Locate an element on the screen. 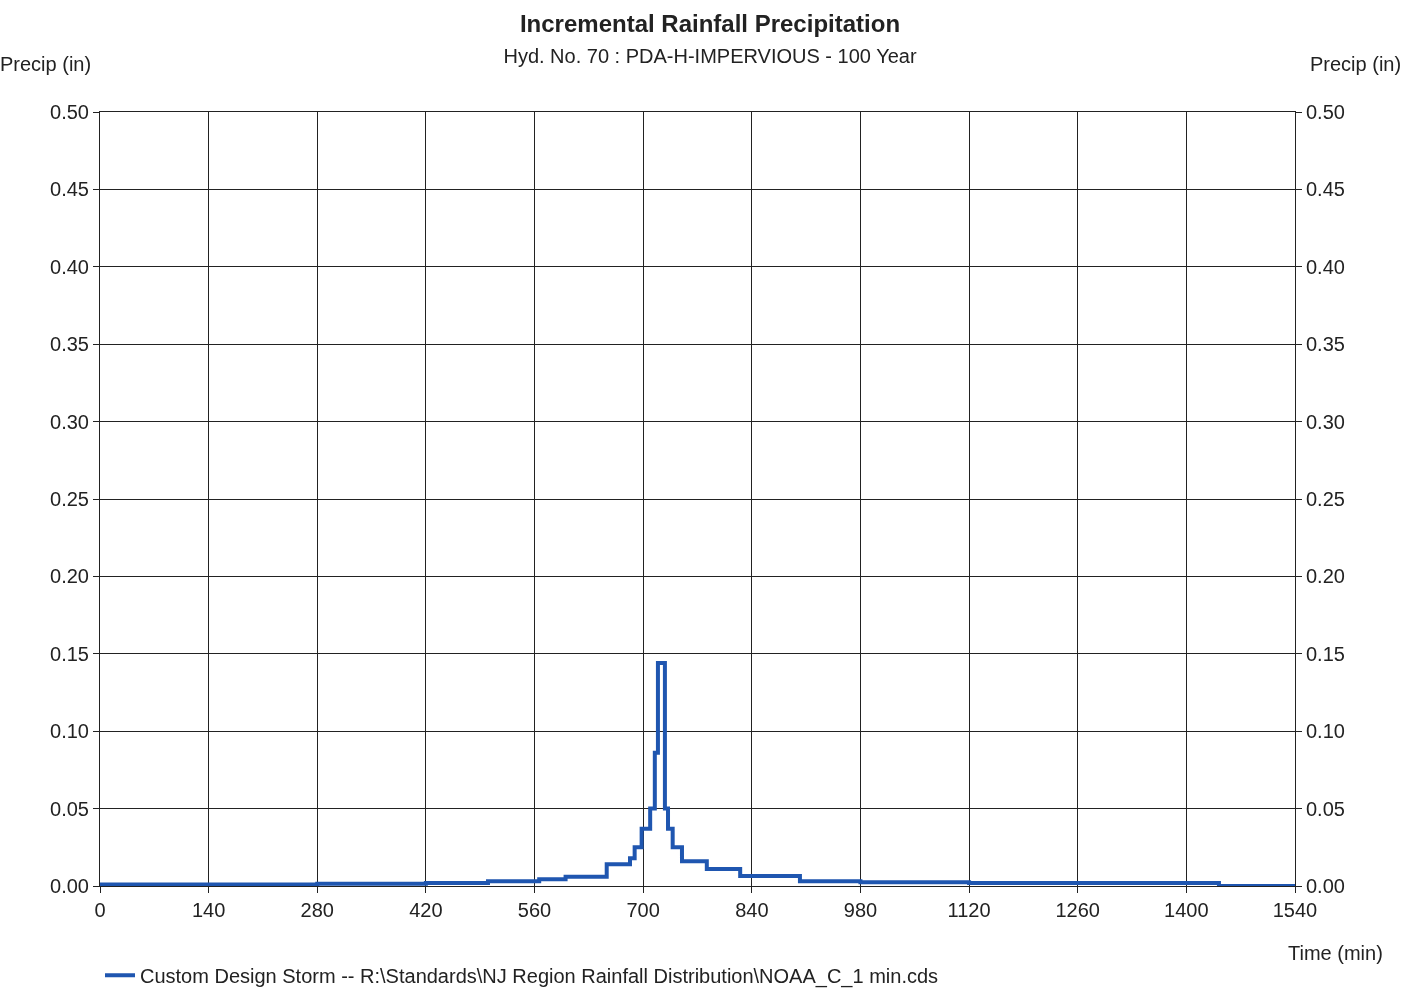  y2-tick-label: 0.10 is located at coordinates (1325, 731).